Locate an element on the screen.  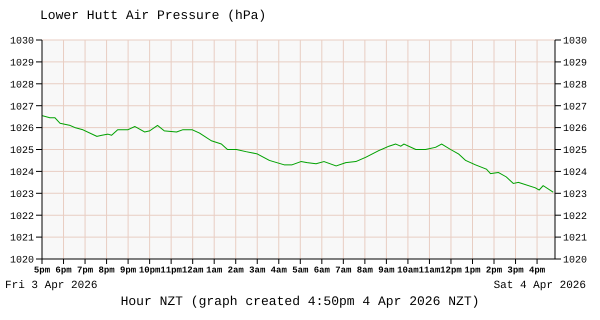
x-tick-label: 2pm is located at coordinates (494, 270).